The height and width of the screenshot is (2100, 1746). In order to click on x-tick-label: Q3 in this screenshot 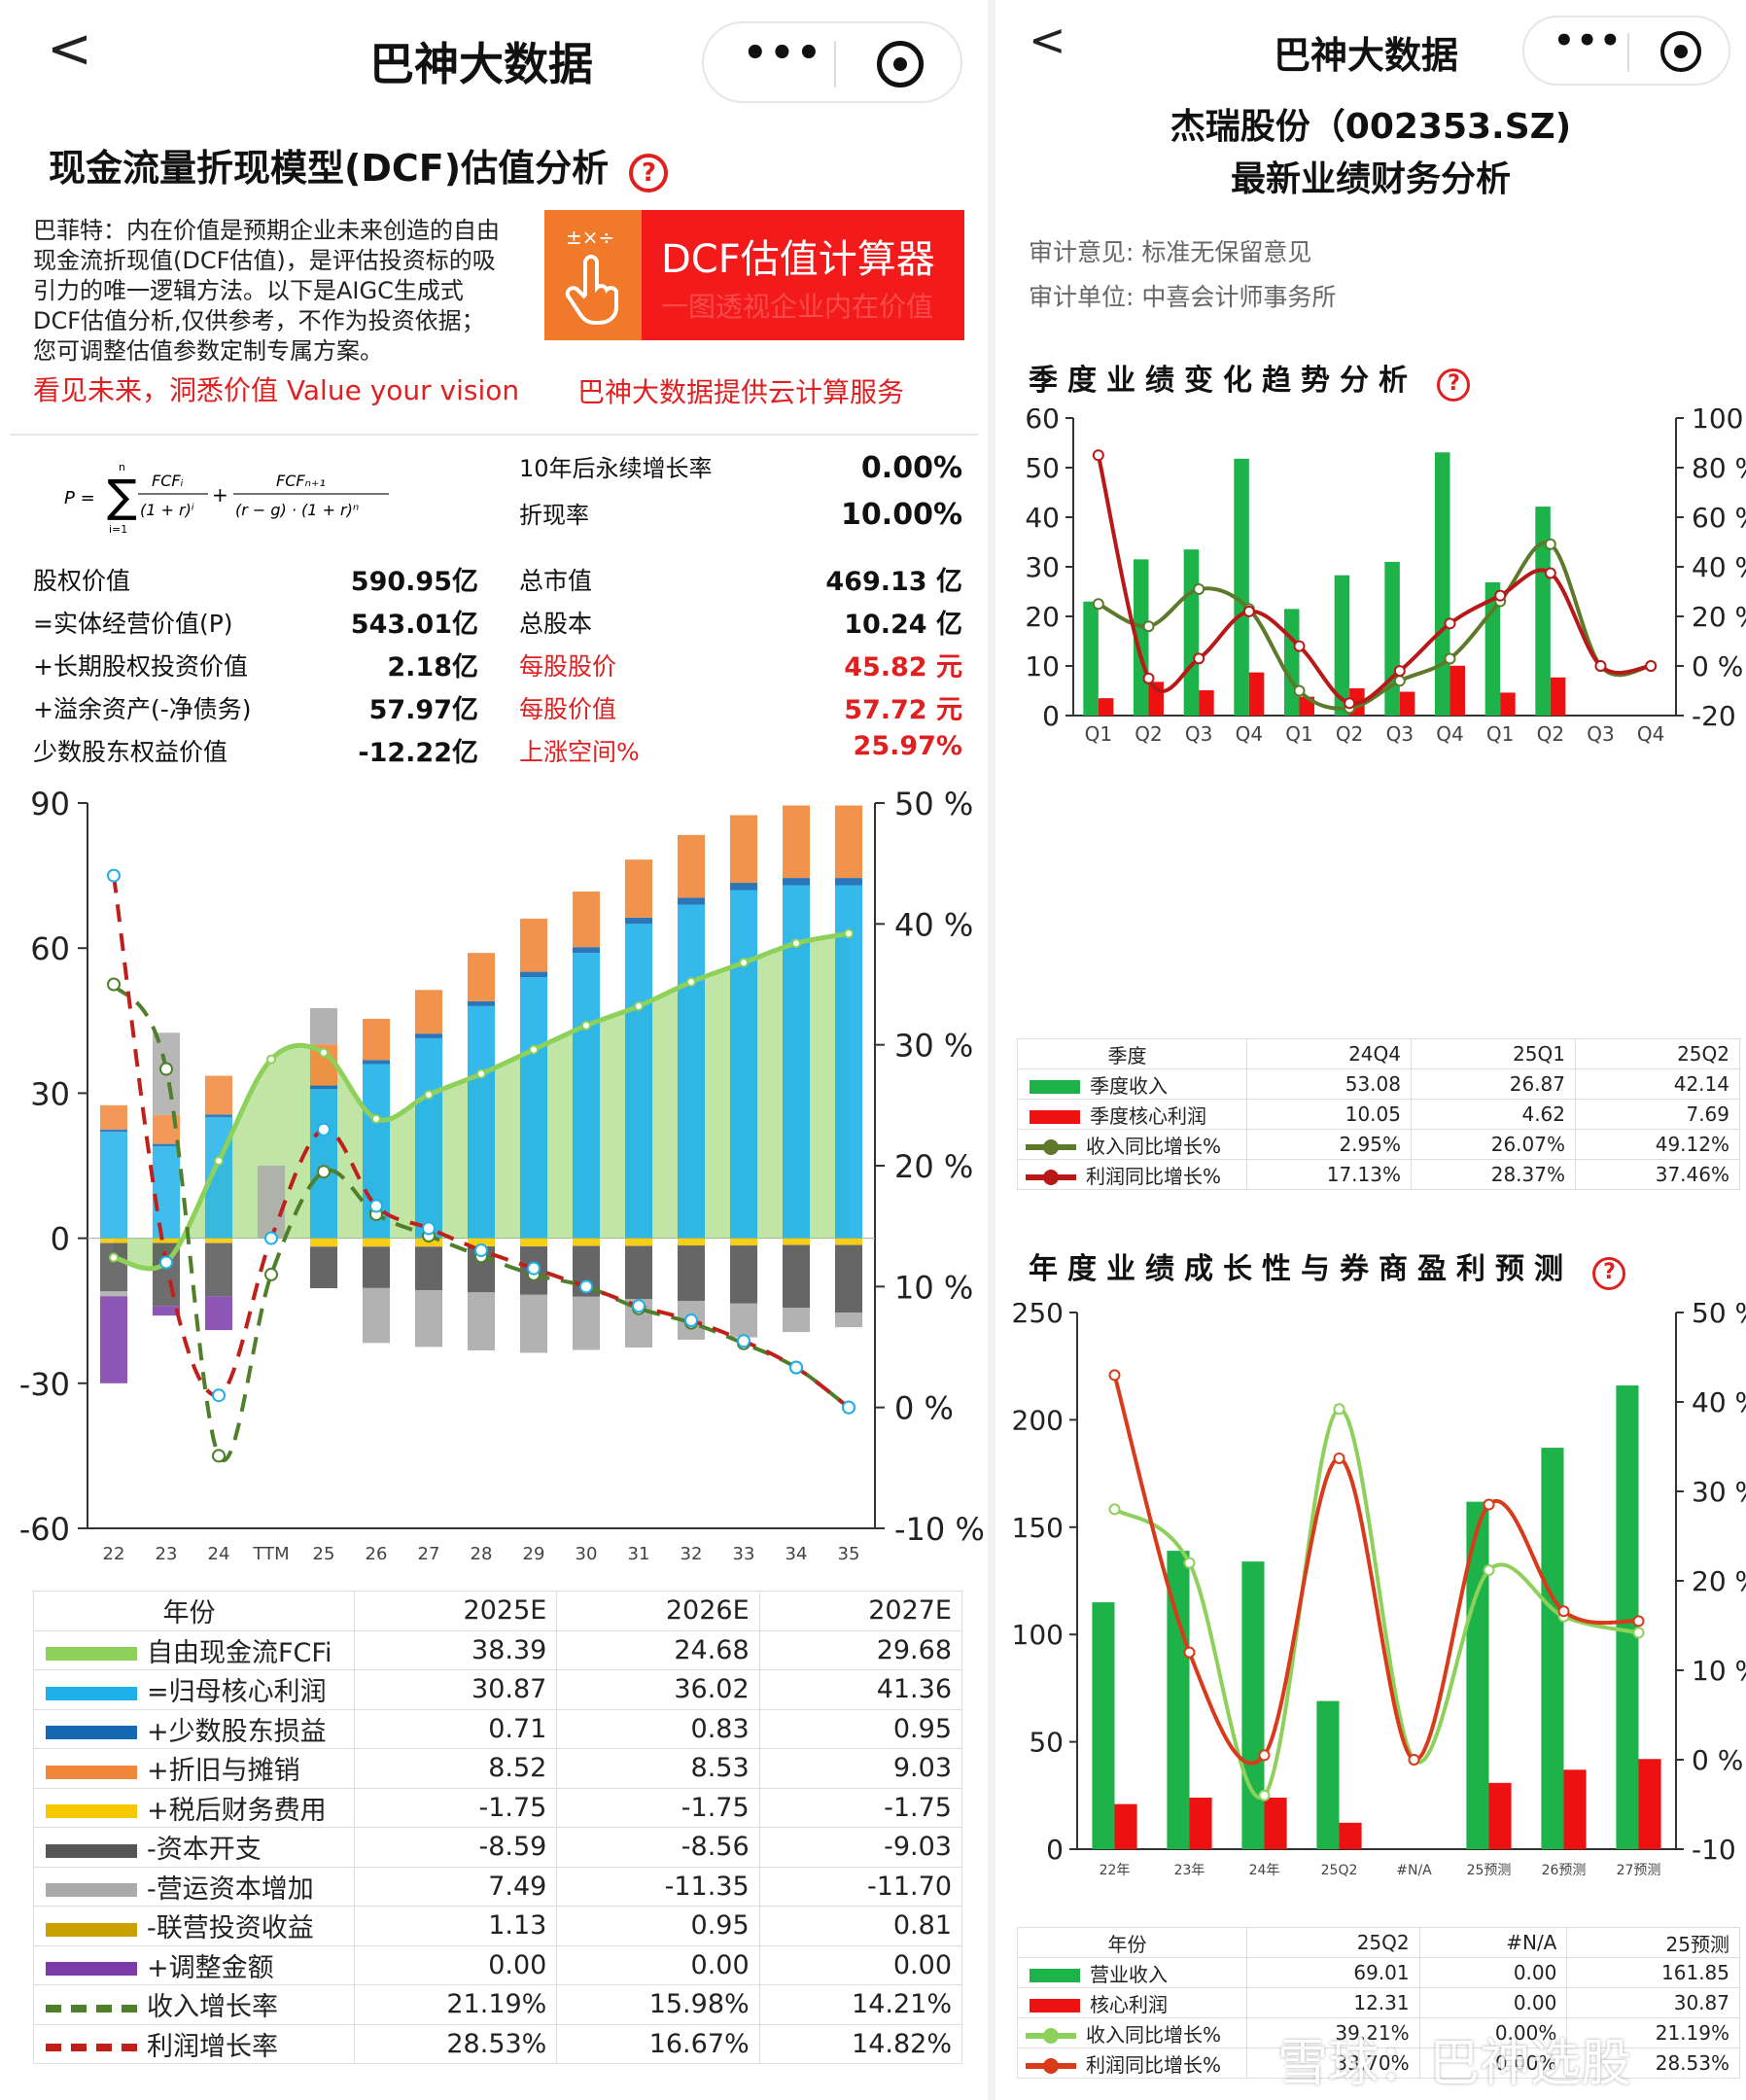, I will do `click(1198, 734)`.